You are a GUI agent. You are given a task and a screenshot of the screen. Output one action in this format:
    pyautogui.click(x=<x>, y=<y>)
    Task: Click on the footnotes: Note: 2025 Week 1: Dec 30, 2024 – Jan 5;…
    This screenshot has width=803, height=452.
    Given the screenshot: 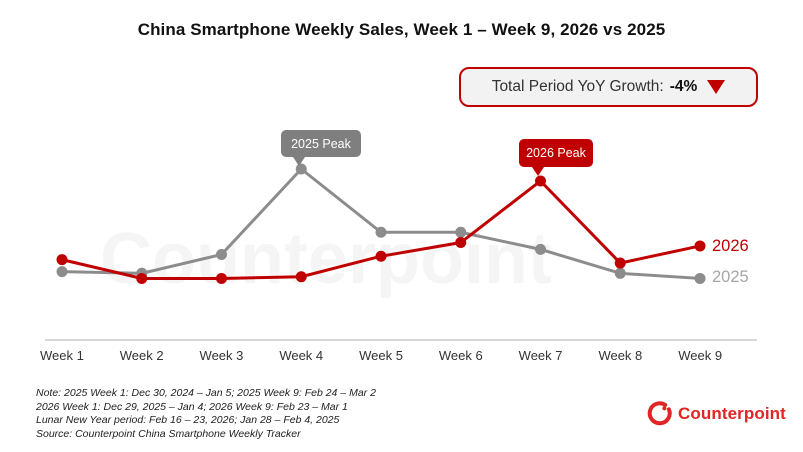 What is the action you would take?
    pyautogui.click(x=206, y=414)
    